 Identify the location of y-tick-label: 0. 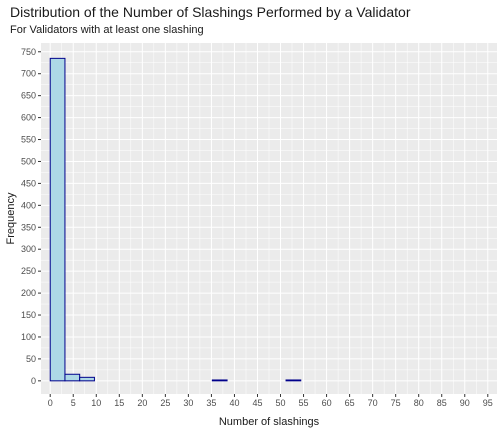
(33, 381).